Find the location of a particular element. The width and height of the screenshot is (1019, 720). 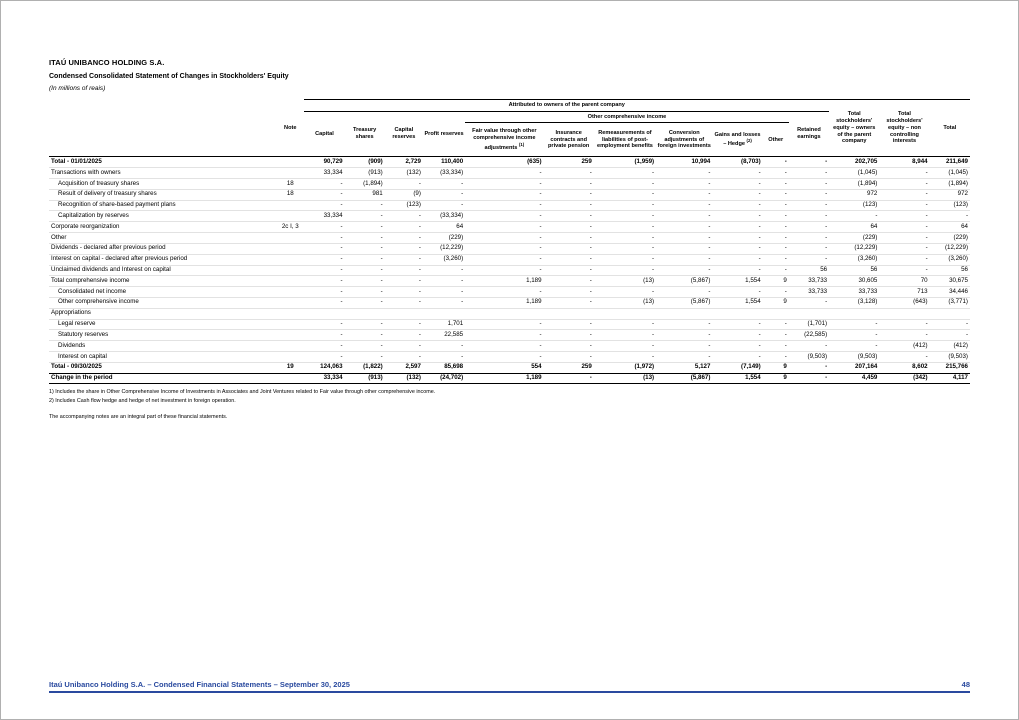

cell-value: (12,229) is located at coordinates (854, 249).